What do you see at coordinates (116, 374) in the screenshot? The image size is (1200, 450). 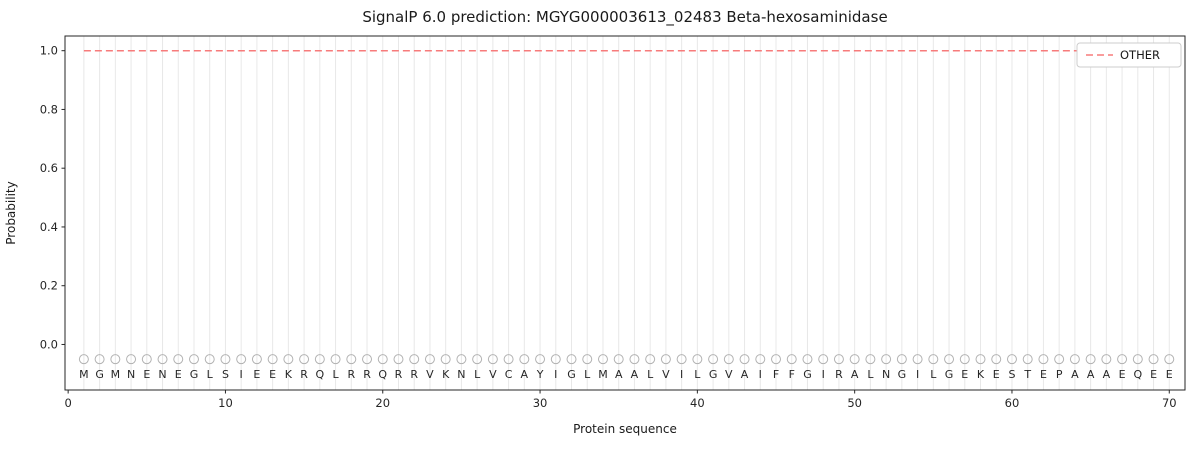 I see `residue-letter: M` at bounding box center [116, 374].